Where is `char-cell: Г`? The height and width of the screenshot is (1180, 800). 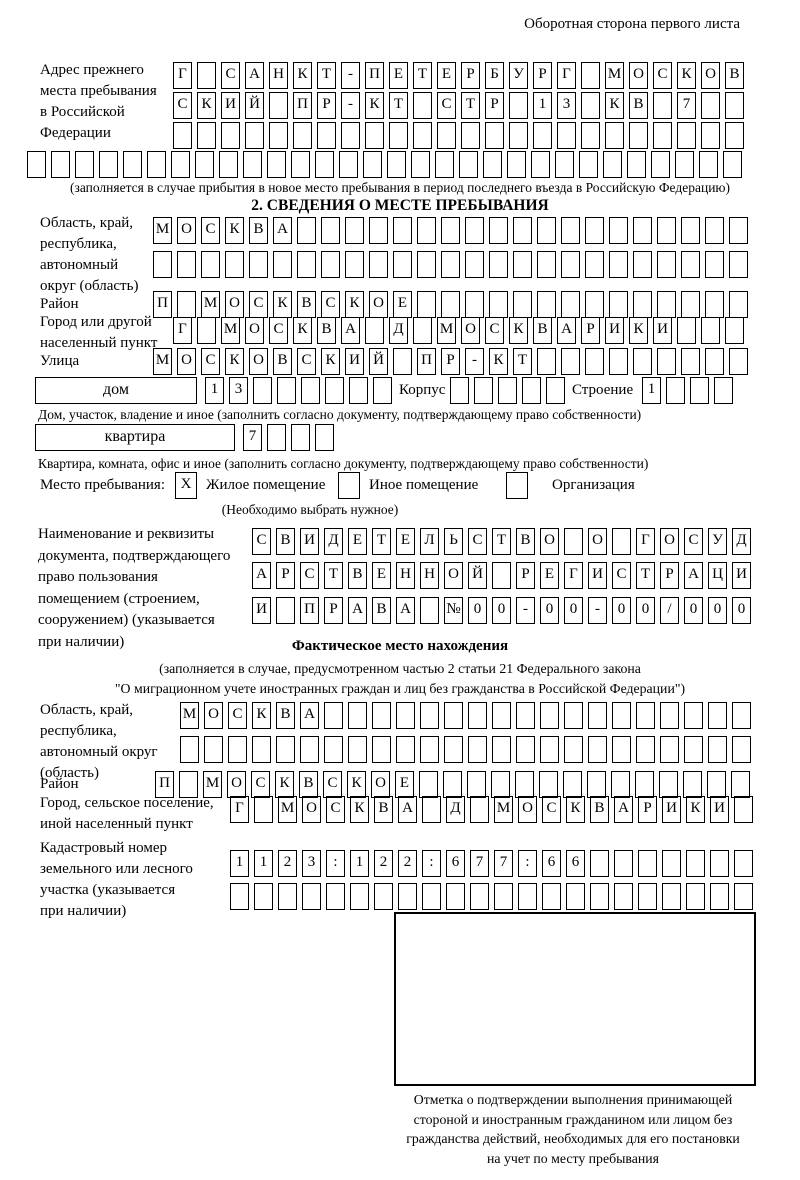
char-cell: Г is located at coordinates (566, 75).